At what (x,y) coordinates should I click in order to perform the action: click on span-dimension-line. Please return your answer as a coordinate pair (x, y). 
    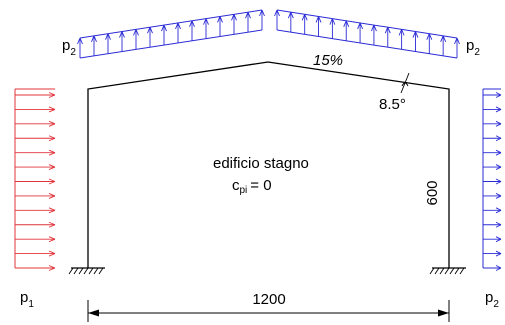
    Looking at the image, I should click on (268, 311).